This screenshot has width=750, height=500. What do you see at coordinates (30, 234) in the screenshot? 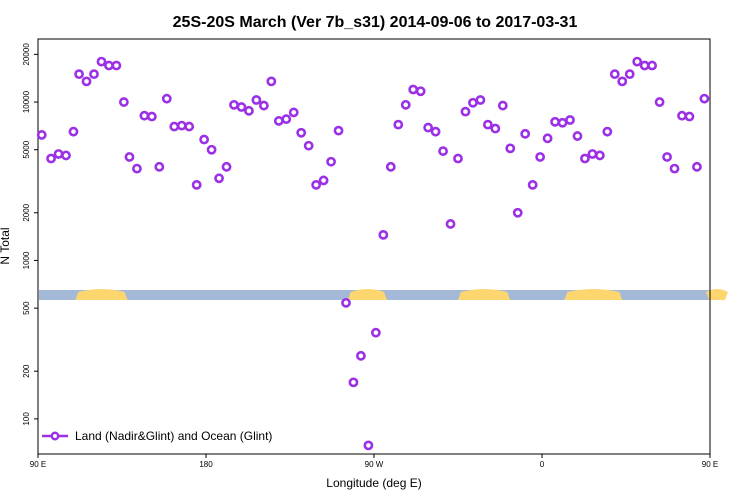
I see `y-axis: 100 200 500 1000 2000 5000 10000 20000` at bounding box center [30, 234].